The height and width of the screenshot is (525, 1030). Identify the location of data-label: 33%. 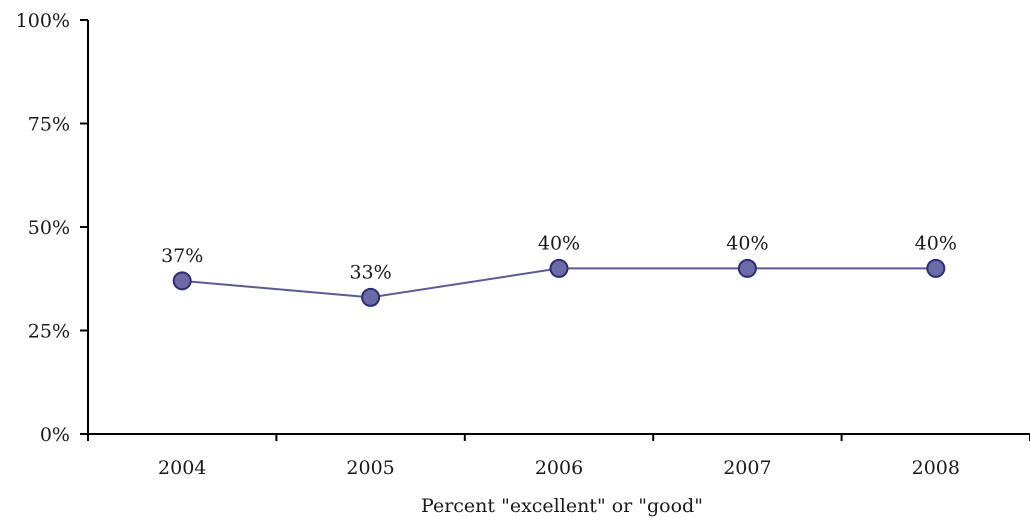
(370, 272).